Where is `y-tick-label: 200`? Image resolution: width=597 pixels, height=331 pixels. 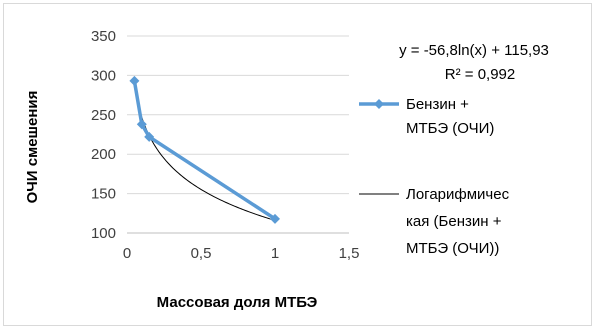 y-tick-label: 200 is located at coordinates (103, 154).